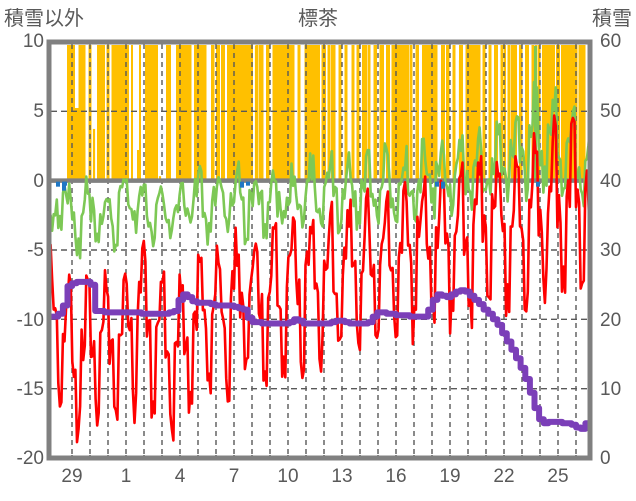 The image size is (636, 501). What do you see at coordinates (611, 41) in the screenshot?
I see `right-tick-0: 60` at bounding box center [611, 41].